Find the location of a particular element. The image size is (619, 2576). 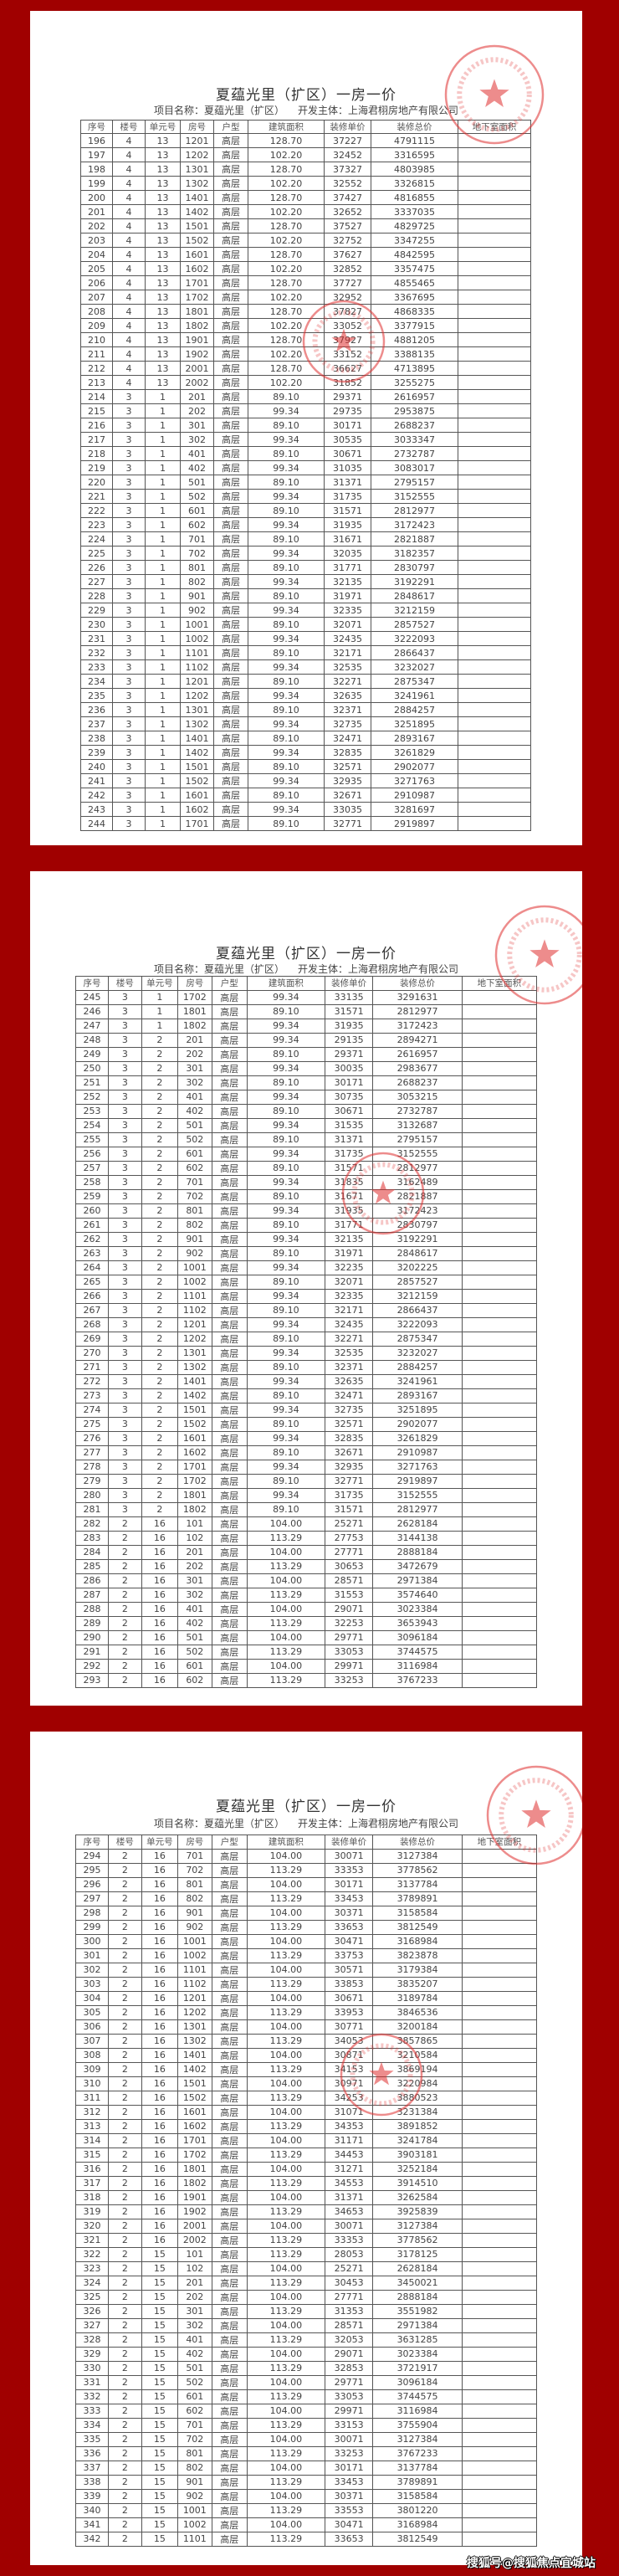

cell-total-price: 3801220 is located at coordinates (417, 2510).